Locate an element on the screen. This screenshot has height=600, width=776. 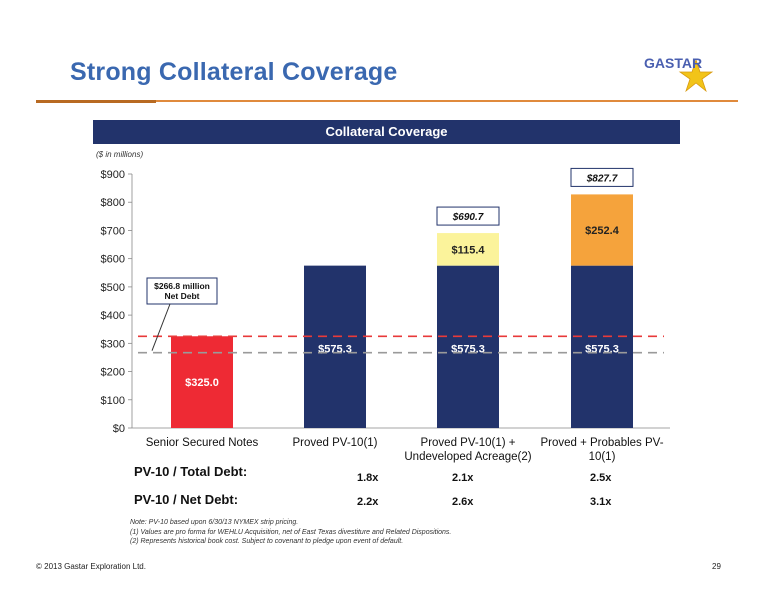
y-tick-label: $300 is located at coordinates (113, 344).